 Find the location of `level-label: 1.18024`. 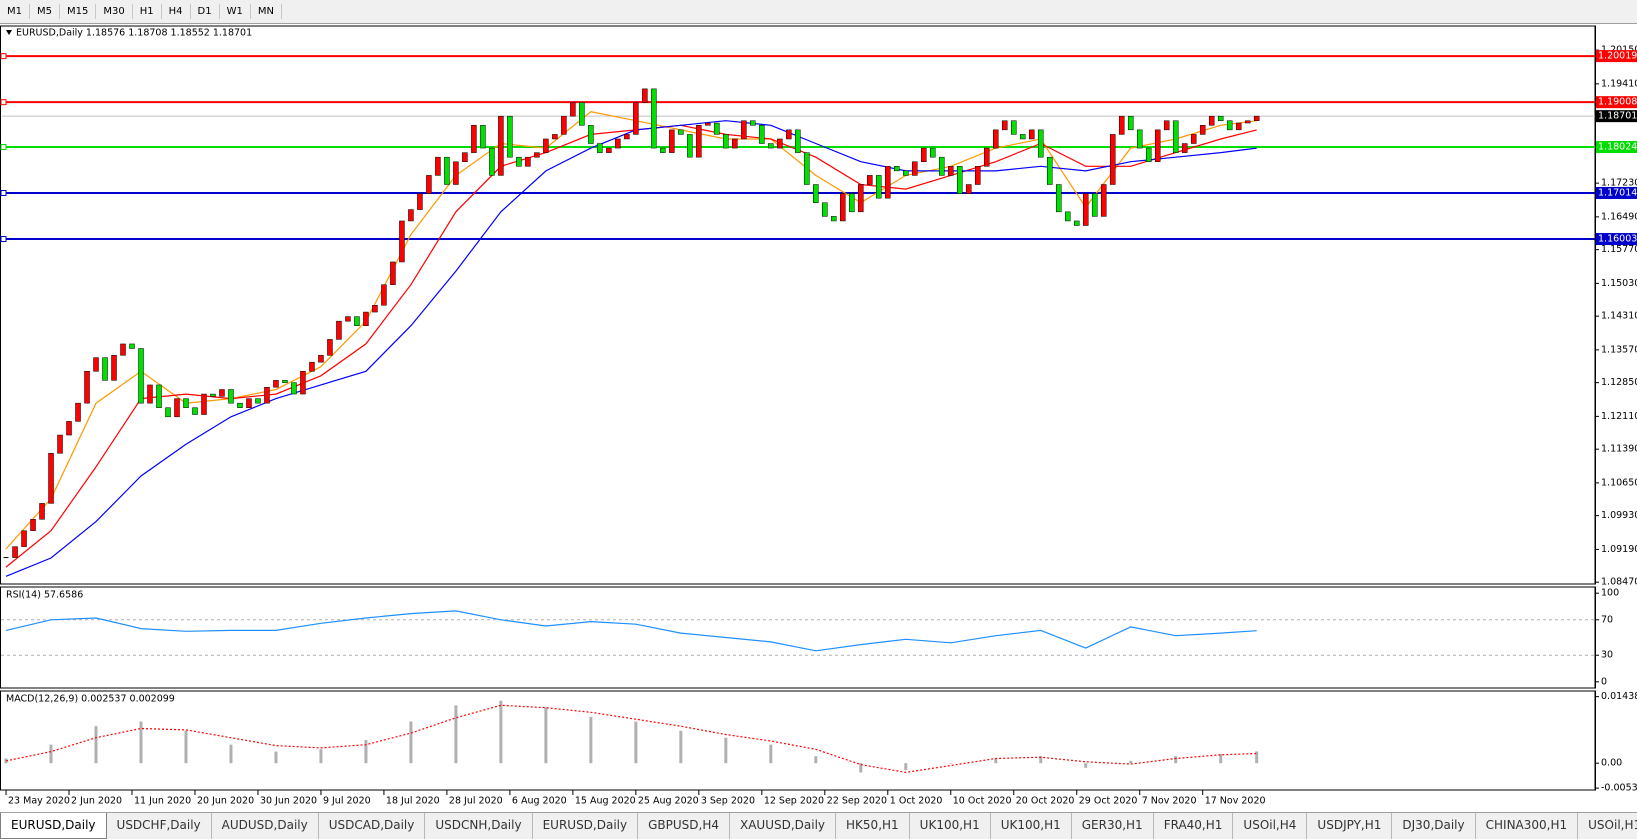

level-label: 1.18024 is located at coordinates (1617, 146).